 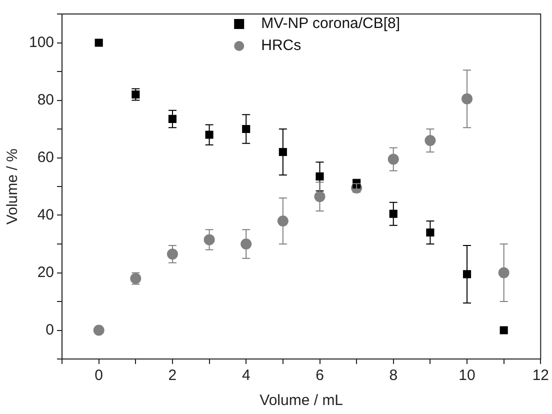 I want to click on y-tick-label: 60, so click(x=45, y=157).